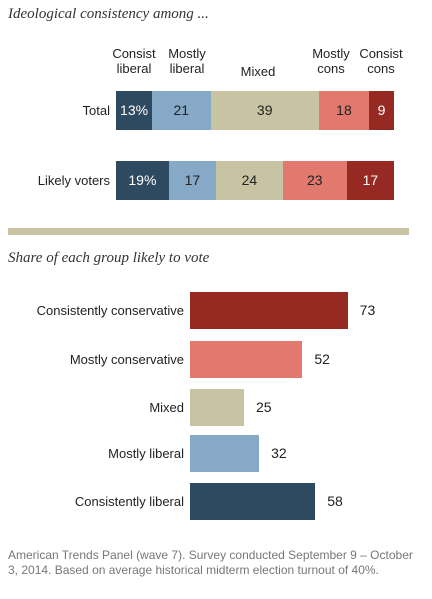 This screenshot has height=599, width=432. I want to click on column-header-0: Consist liberal, so click(134, 61).